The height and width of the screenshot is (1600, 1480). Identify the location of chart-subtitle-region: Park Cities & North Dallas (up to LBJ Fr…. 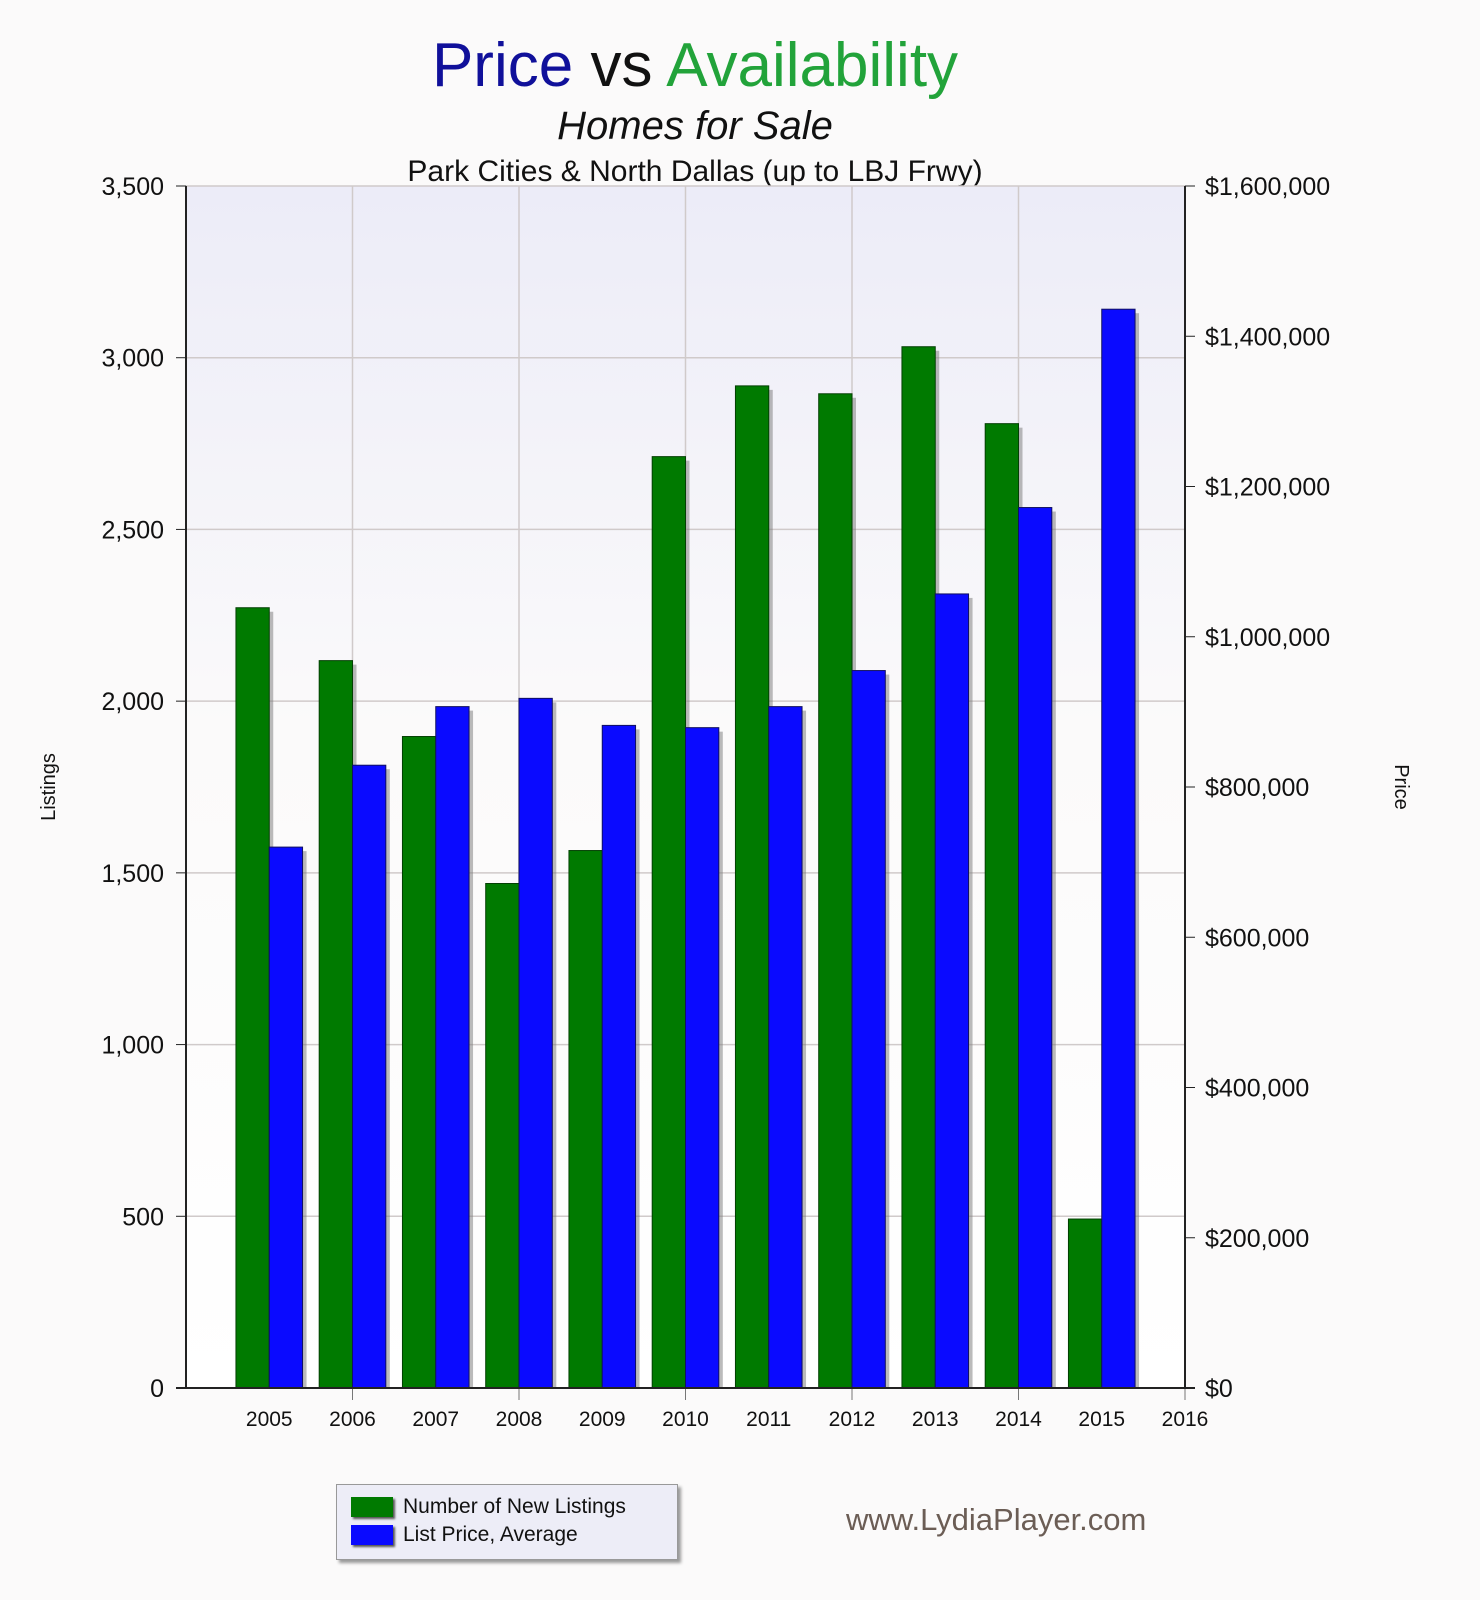
(695, 171).